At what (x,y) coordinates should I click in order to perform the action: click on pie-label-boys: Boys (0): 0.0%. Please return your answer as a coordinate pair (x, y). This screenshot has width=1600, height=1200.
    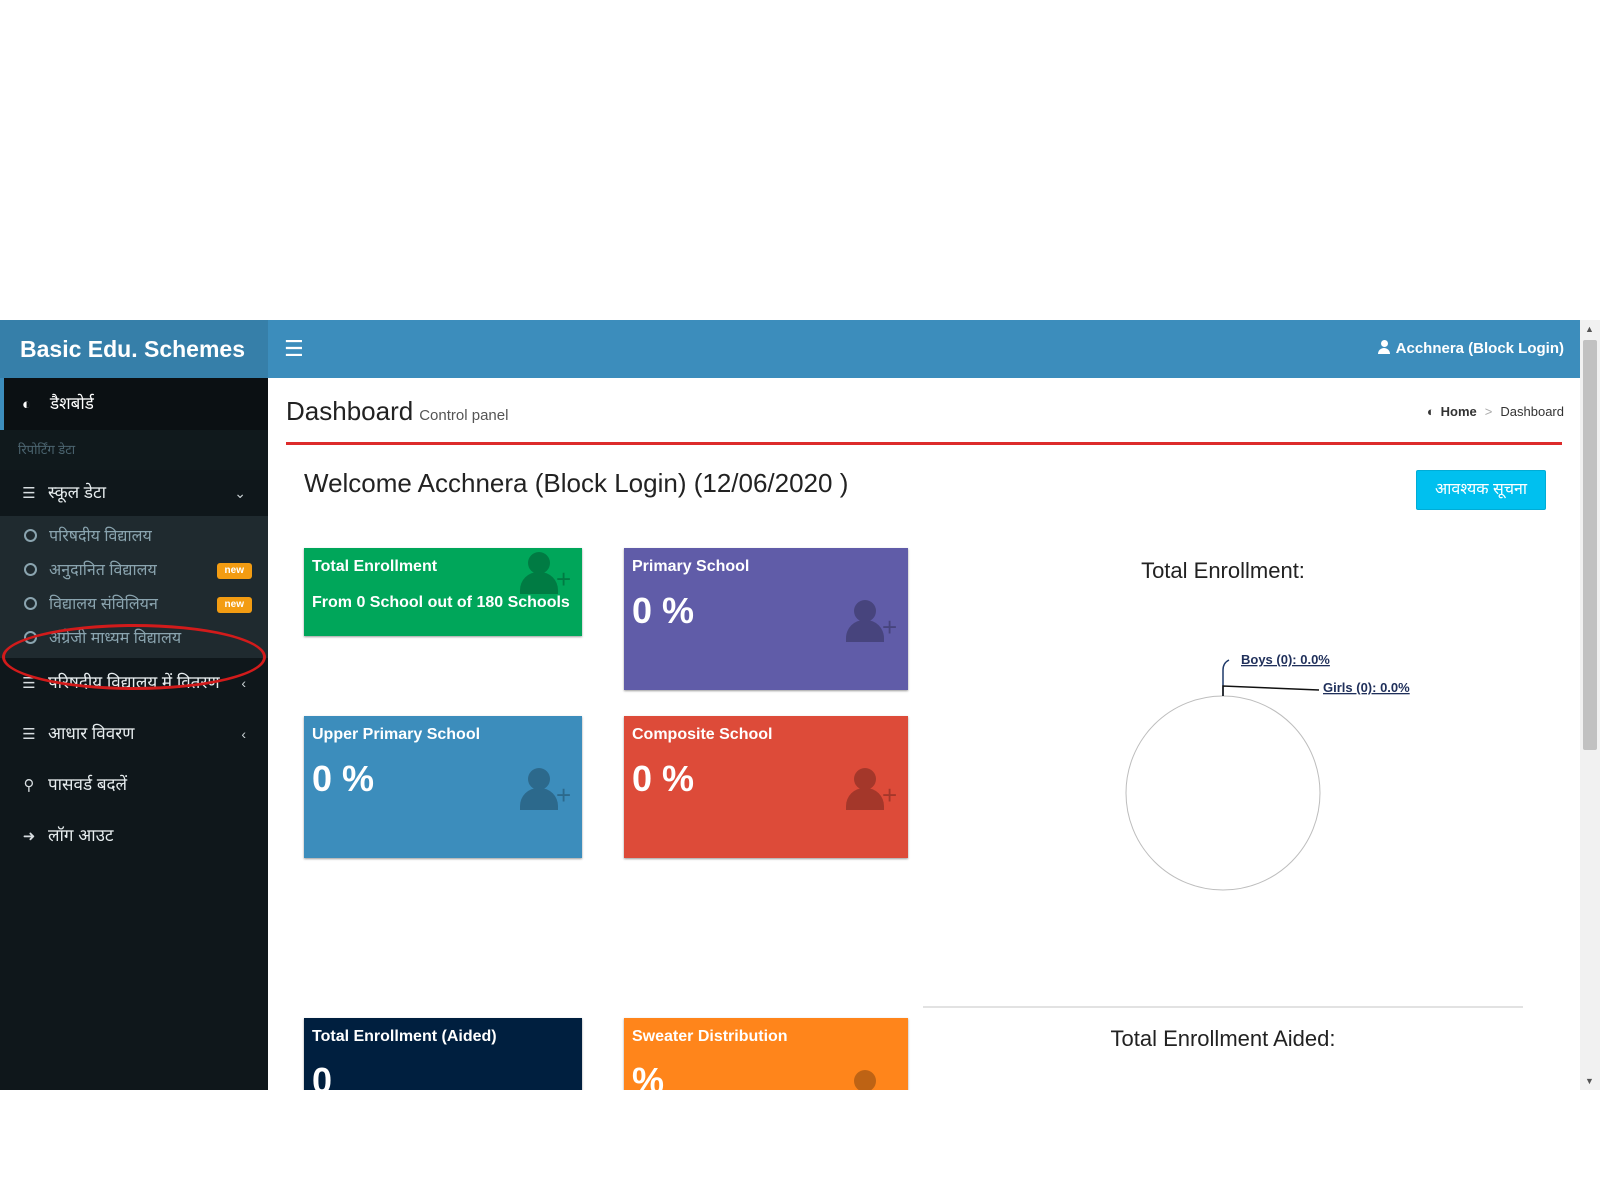
    Looking at the image, I should click on (1285, 659).